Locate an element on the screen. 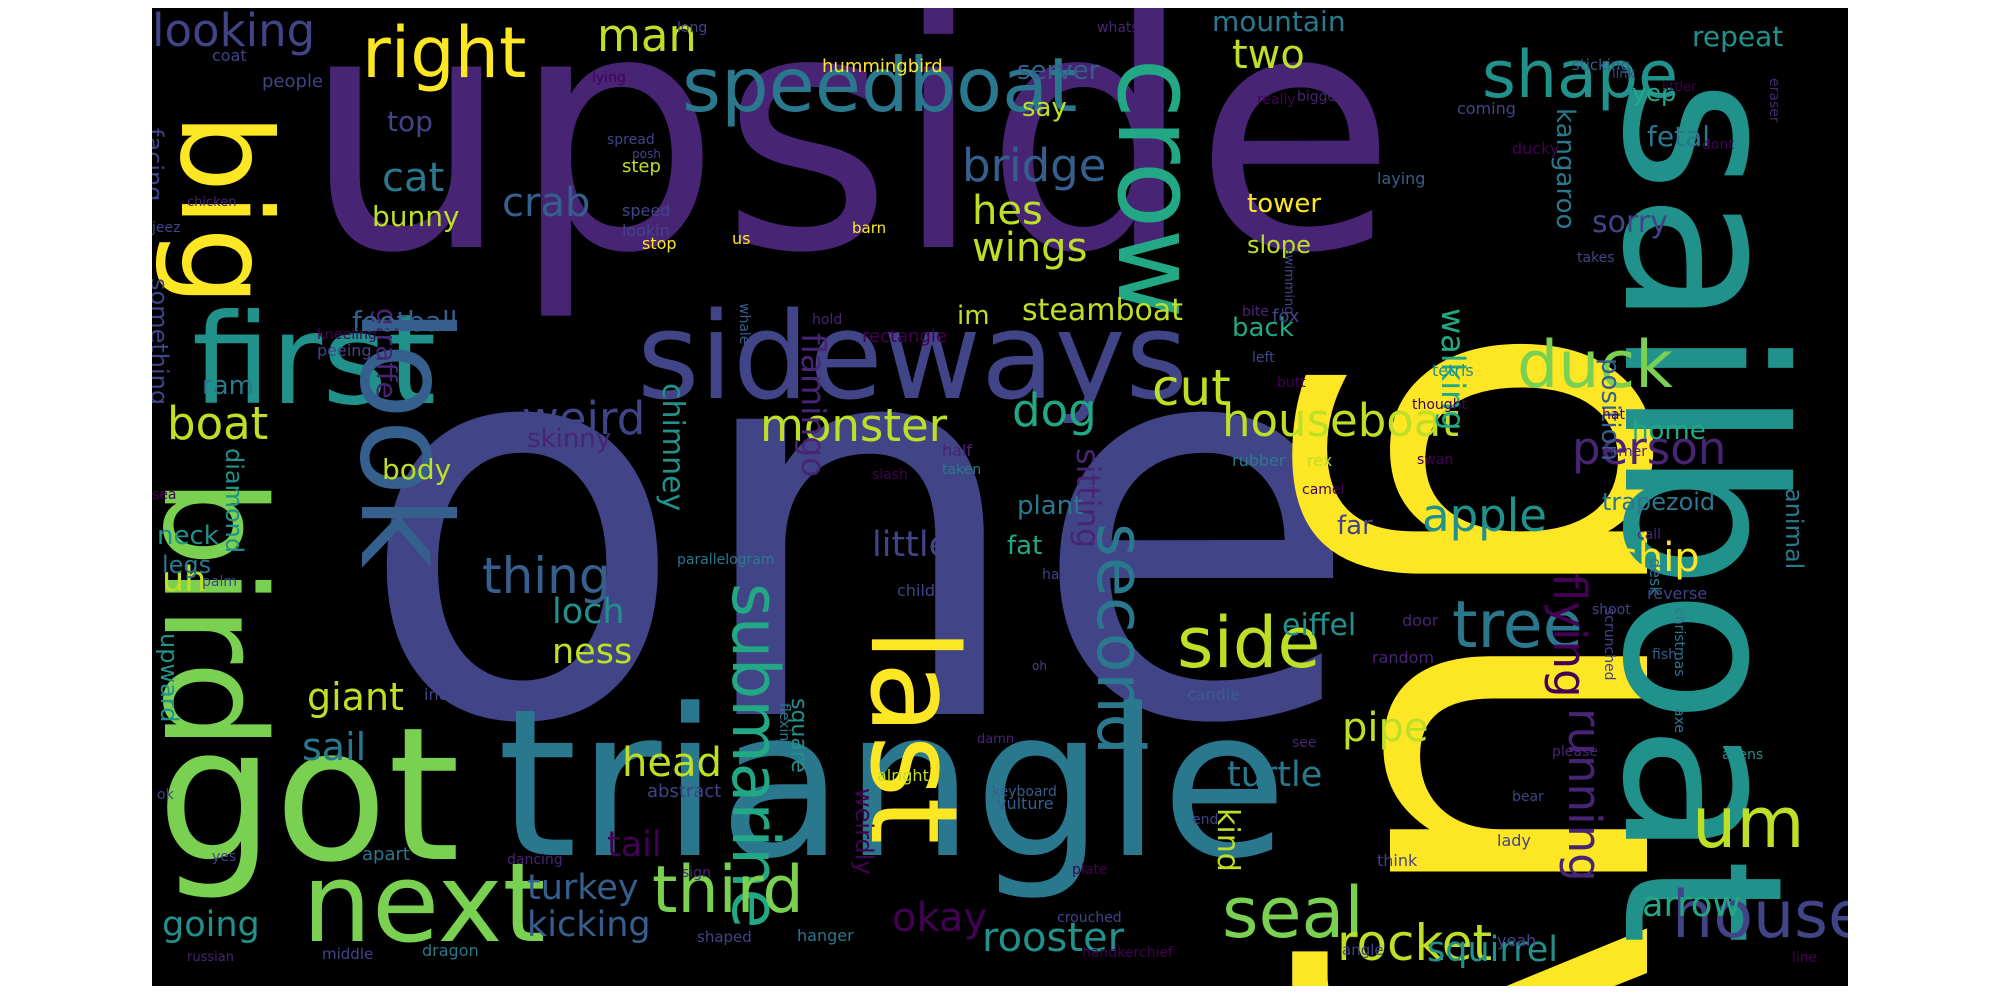  word-weirdly: weirdly is located at coordinates (864, 831).